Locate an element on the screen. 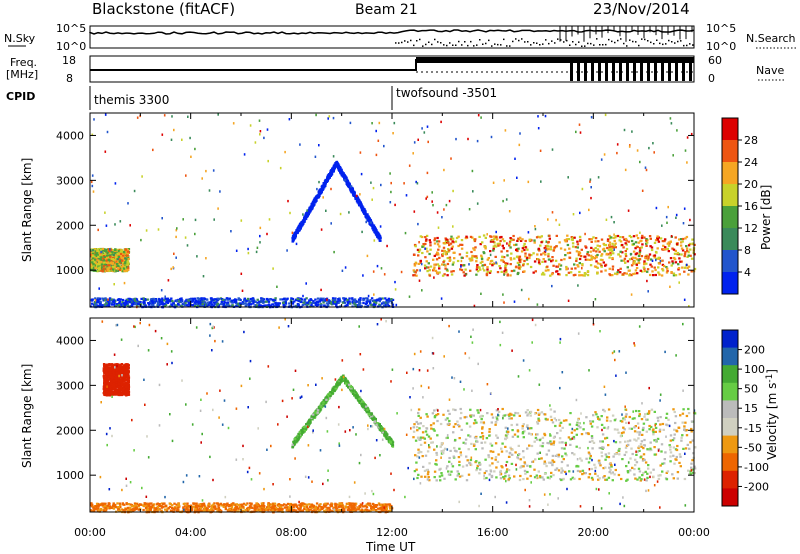  noise-right-label: N.Search is located at coordinates (771, 38).